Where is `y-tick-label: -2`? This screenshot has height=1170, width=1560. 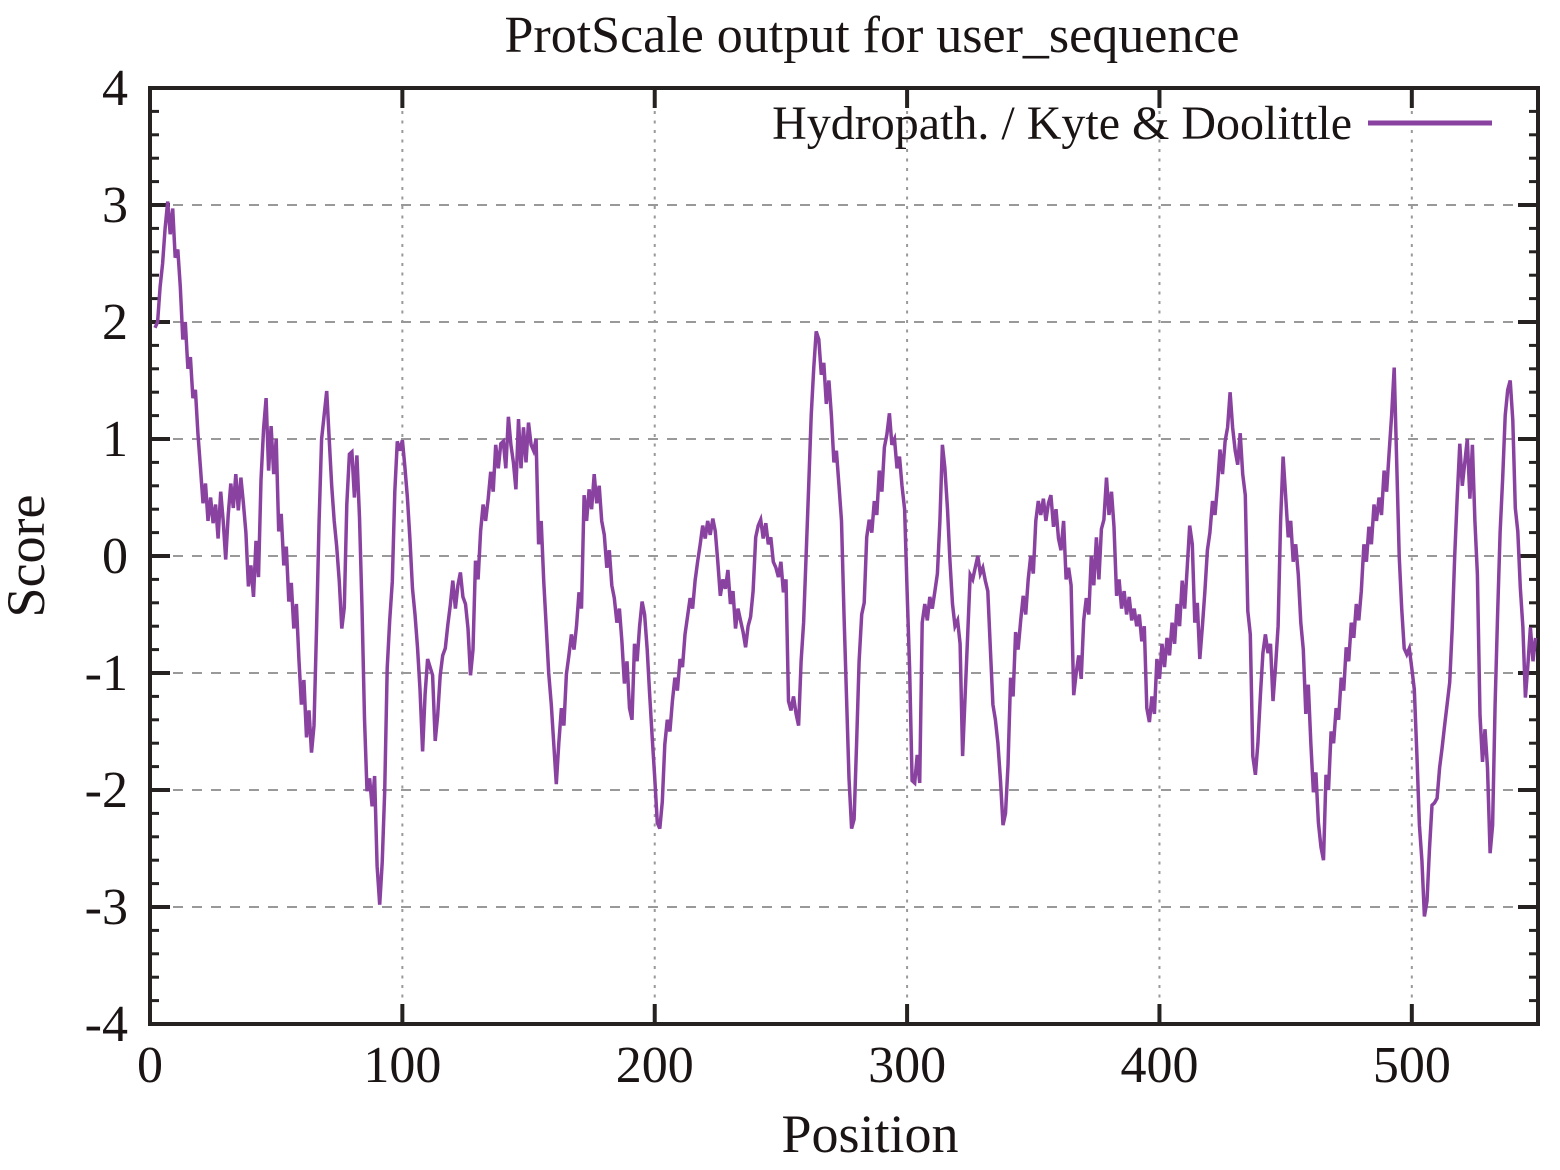 y-tick-label: -2 is located at coordinates (106, 790).